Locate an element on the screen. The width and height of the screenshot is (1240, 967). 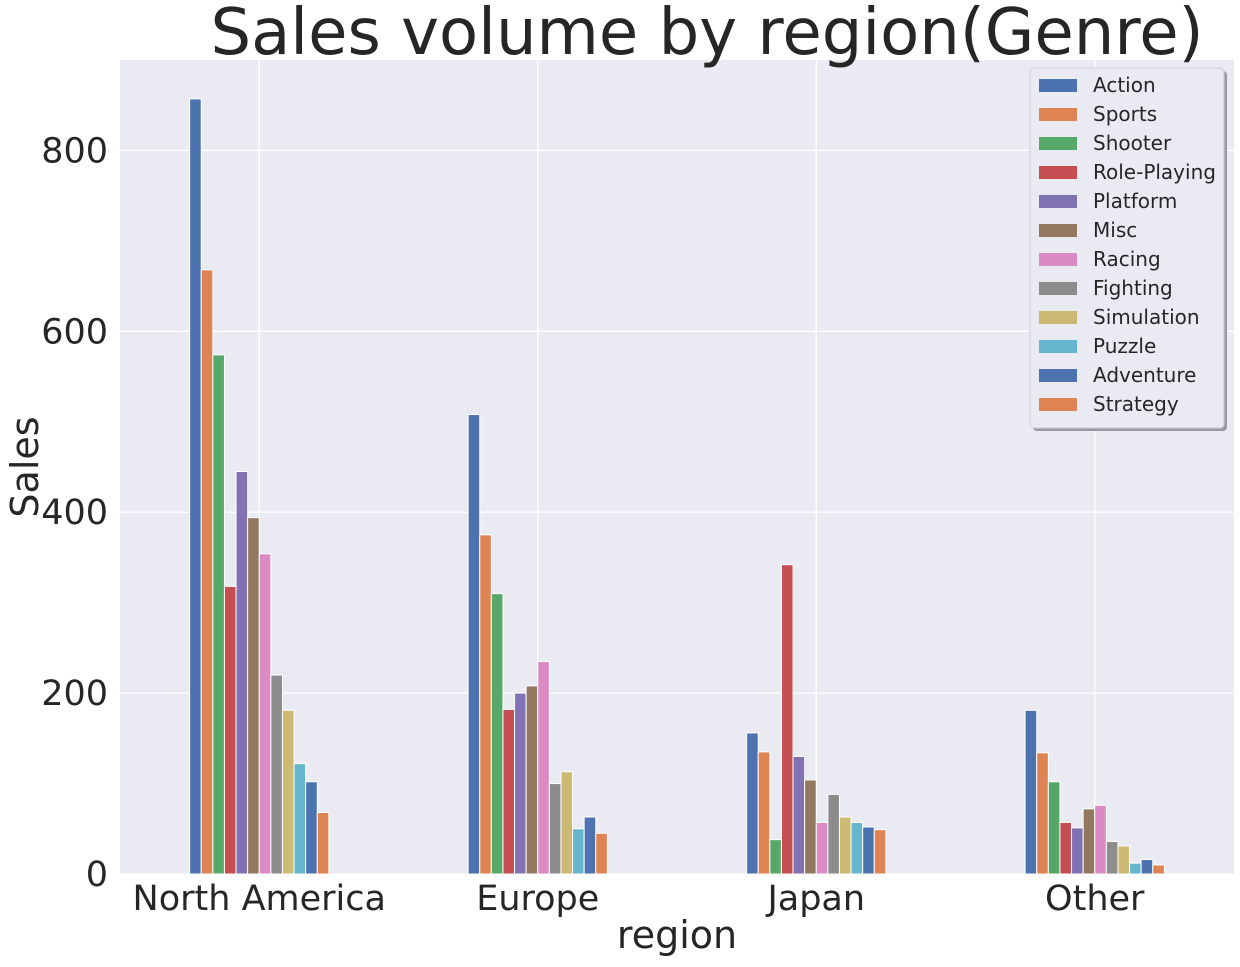
legend-label: Strategy is located at coordinates (1136, 404).